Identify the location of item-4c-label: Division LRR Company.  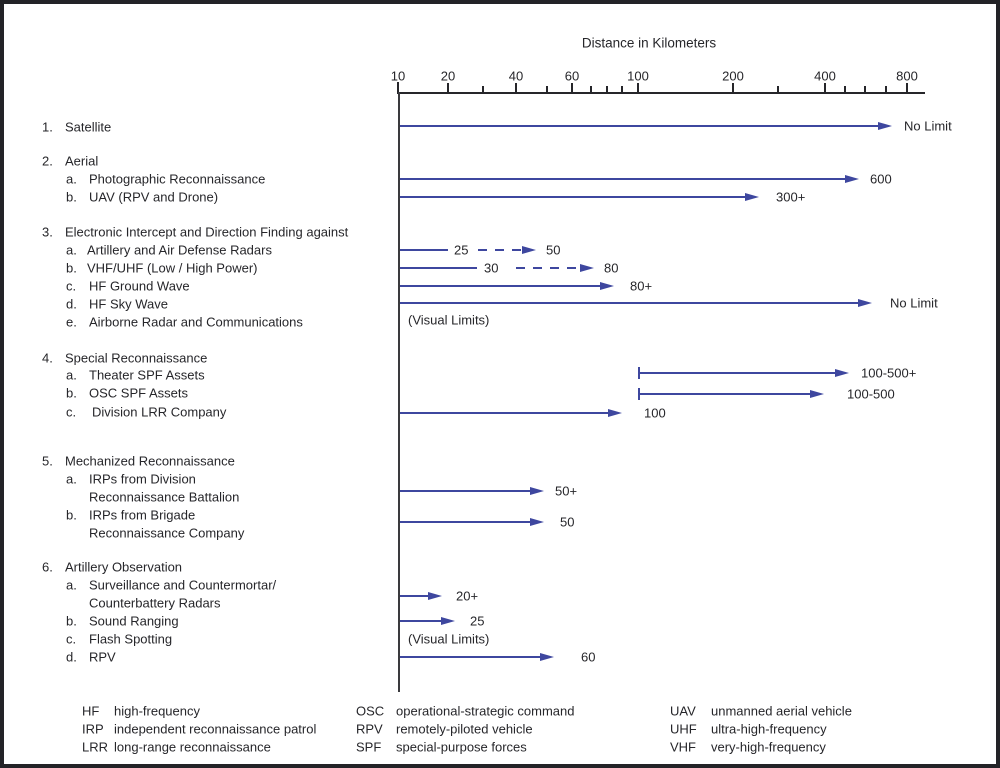
(159, 412).